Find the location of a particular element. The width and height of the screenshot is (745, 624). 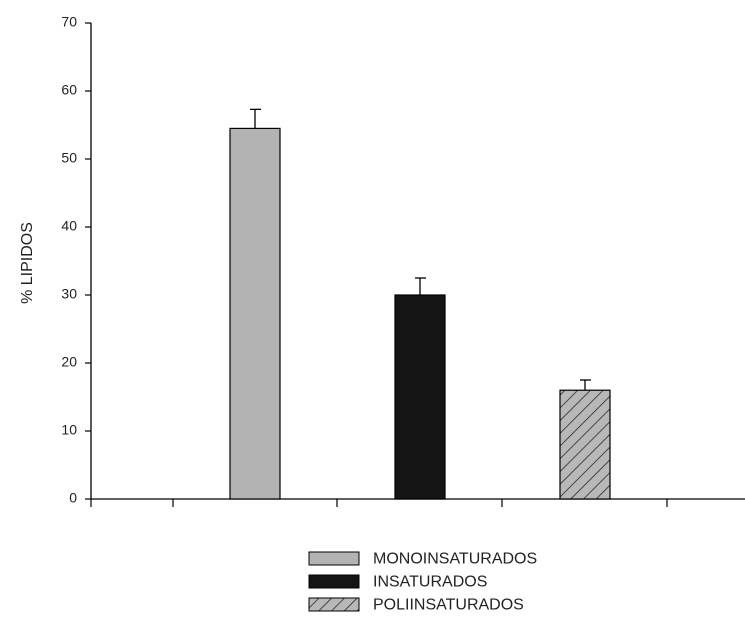

x-axis-ticks is located at coordinates (379, 503).